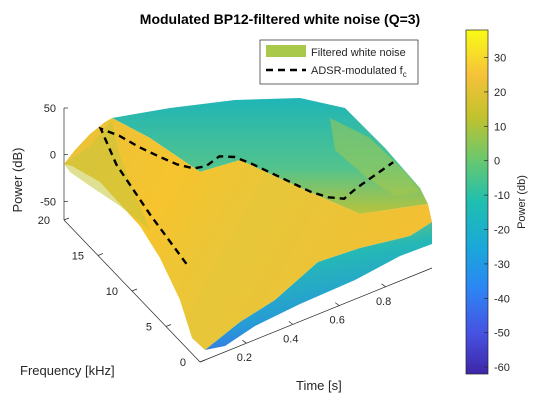 This screenshot has width=560, height=420. I want to click on colorbar-tick-label: 10, so click(500, 127).